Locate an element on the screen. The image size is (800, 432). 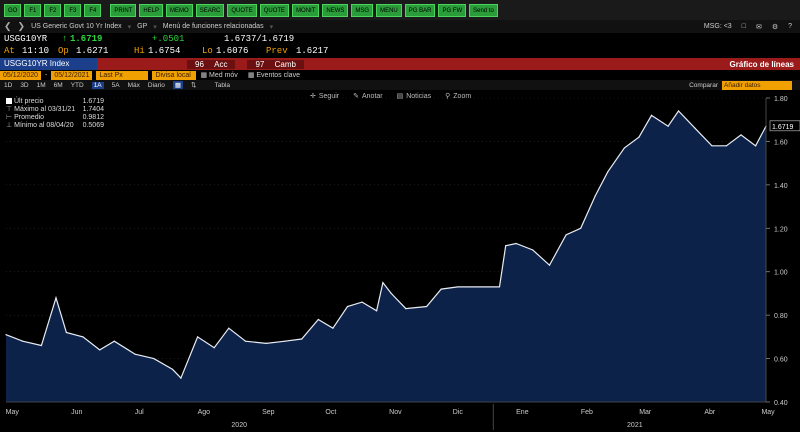
news-tool: ▤ Noticias is located at coordinates (414, 96).